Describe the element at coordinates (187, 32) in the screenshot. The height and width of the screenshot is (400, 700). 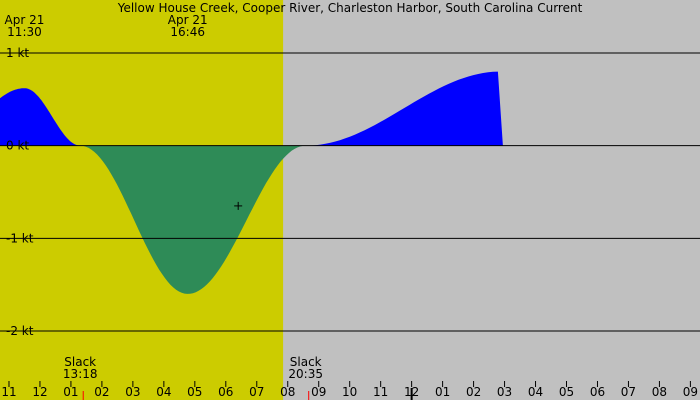
I see `peak-time-label: 16:46` at that location.